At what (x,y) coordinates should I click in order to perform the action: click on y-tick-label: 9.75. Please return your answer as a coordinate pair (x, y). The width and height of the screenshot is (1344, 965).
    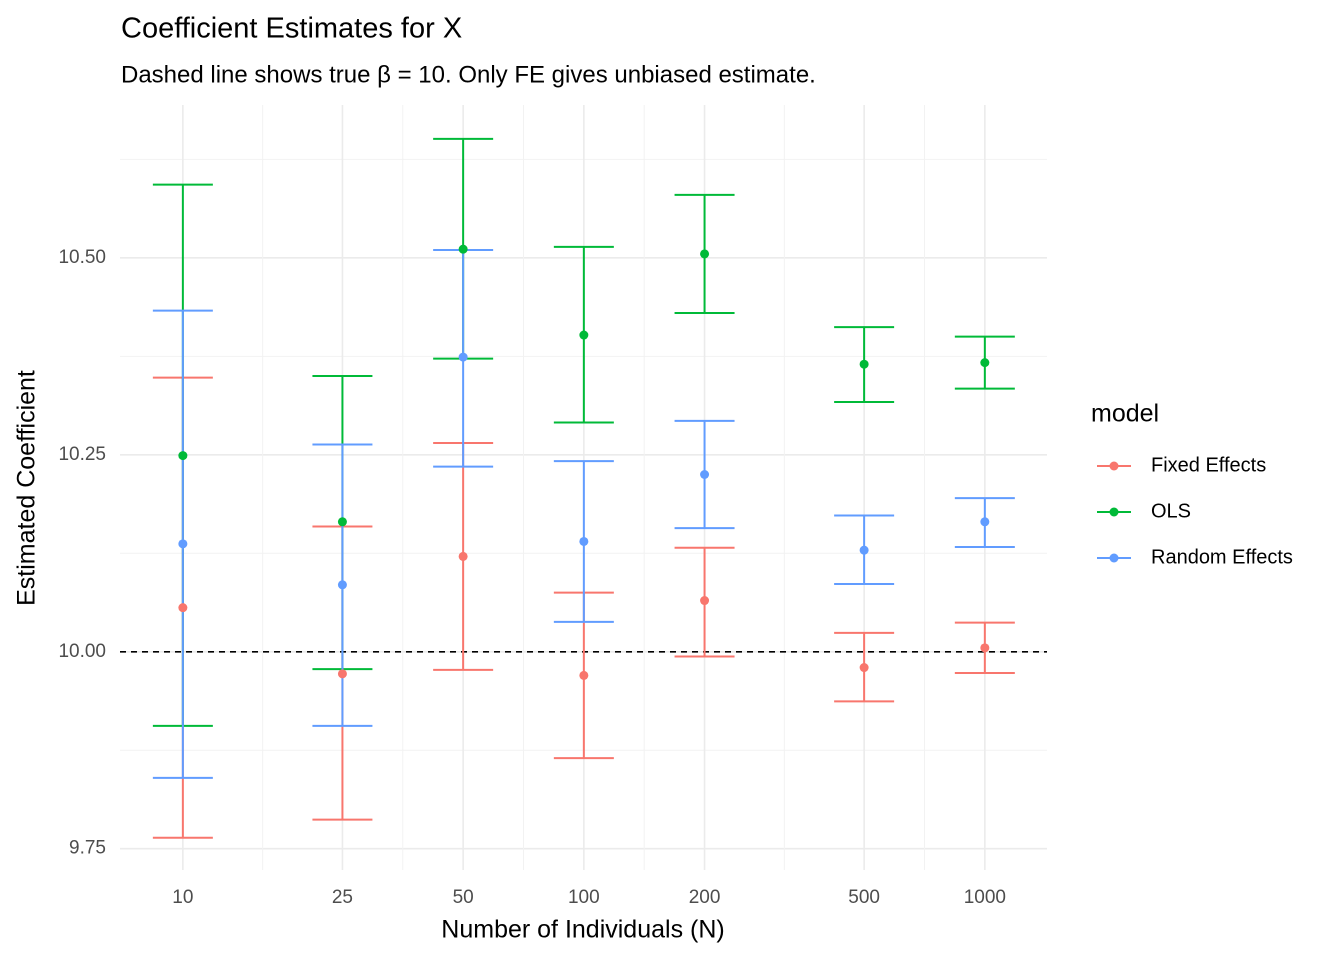
    Looking at the image, I should click on (87, 848).